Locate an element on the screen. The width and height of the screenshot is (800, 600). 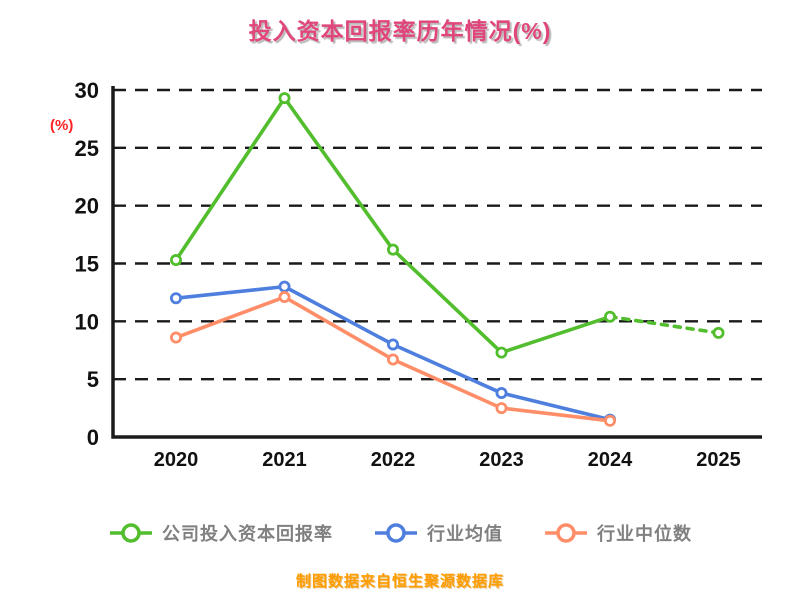
y-axis-unit-label: (%) is located at coordinates (62, 125).